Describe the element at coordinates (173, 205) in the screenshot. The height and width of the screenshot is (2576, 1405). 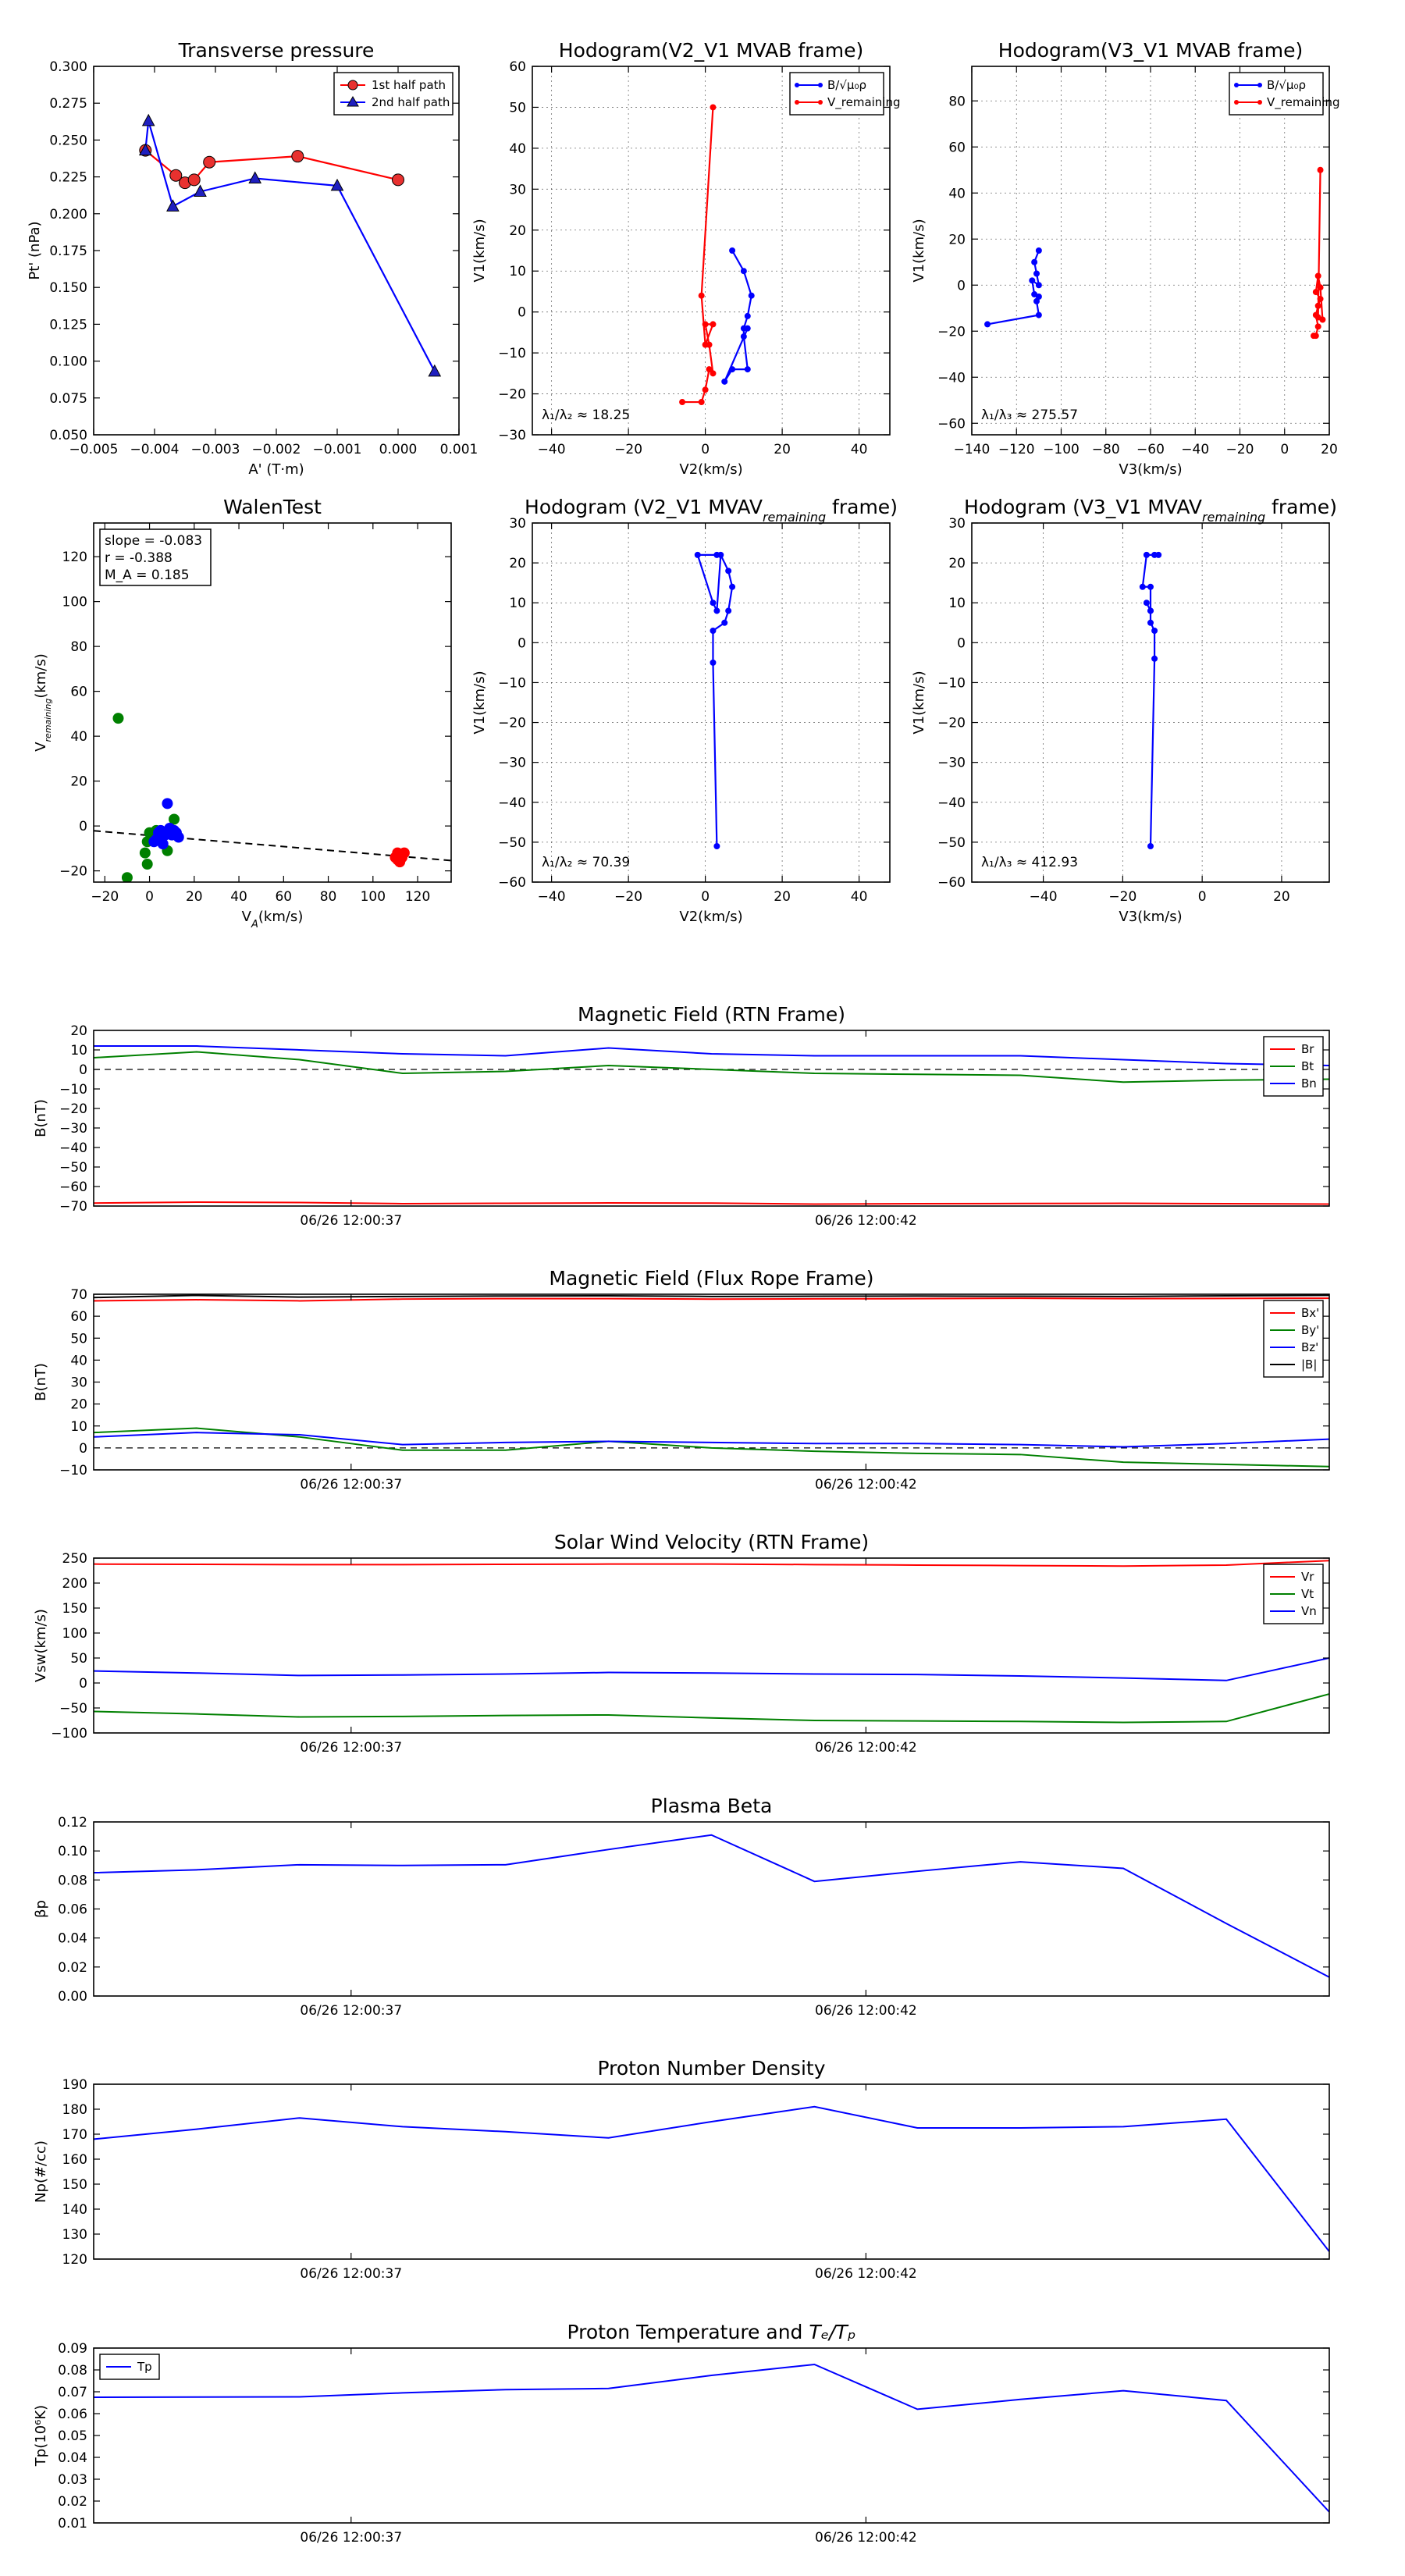
I see `data-point-triangle` at that location.